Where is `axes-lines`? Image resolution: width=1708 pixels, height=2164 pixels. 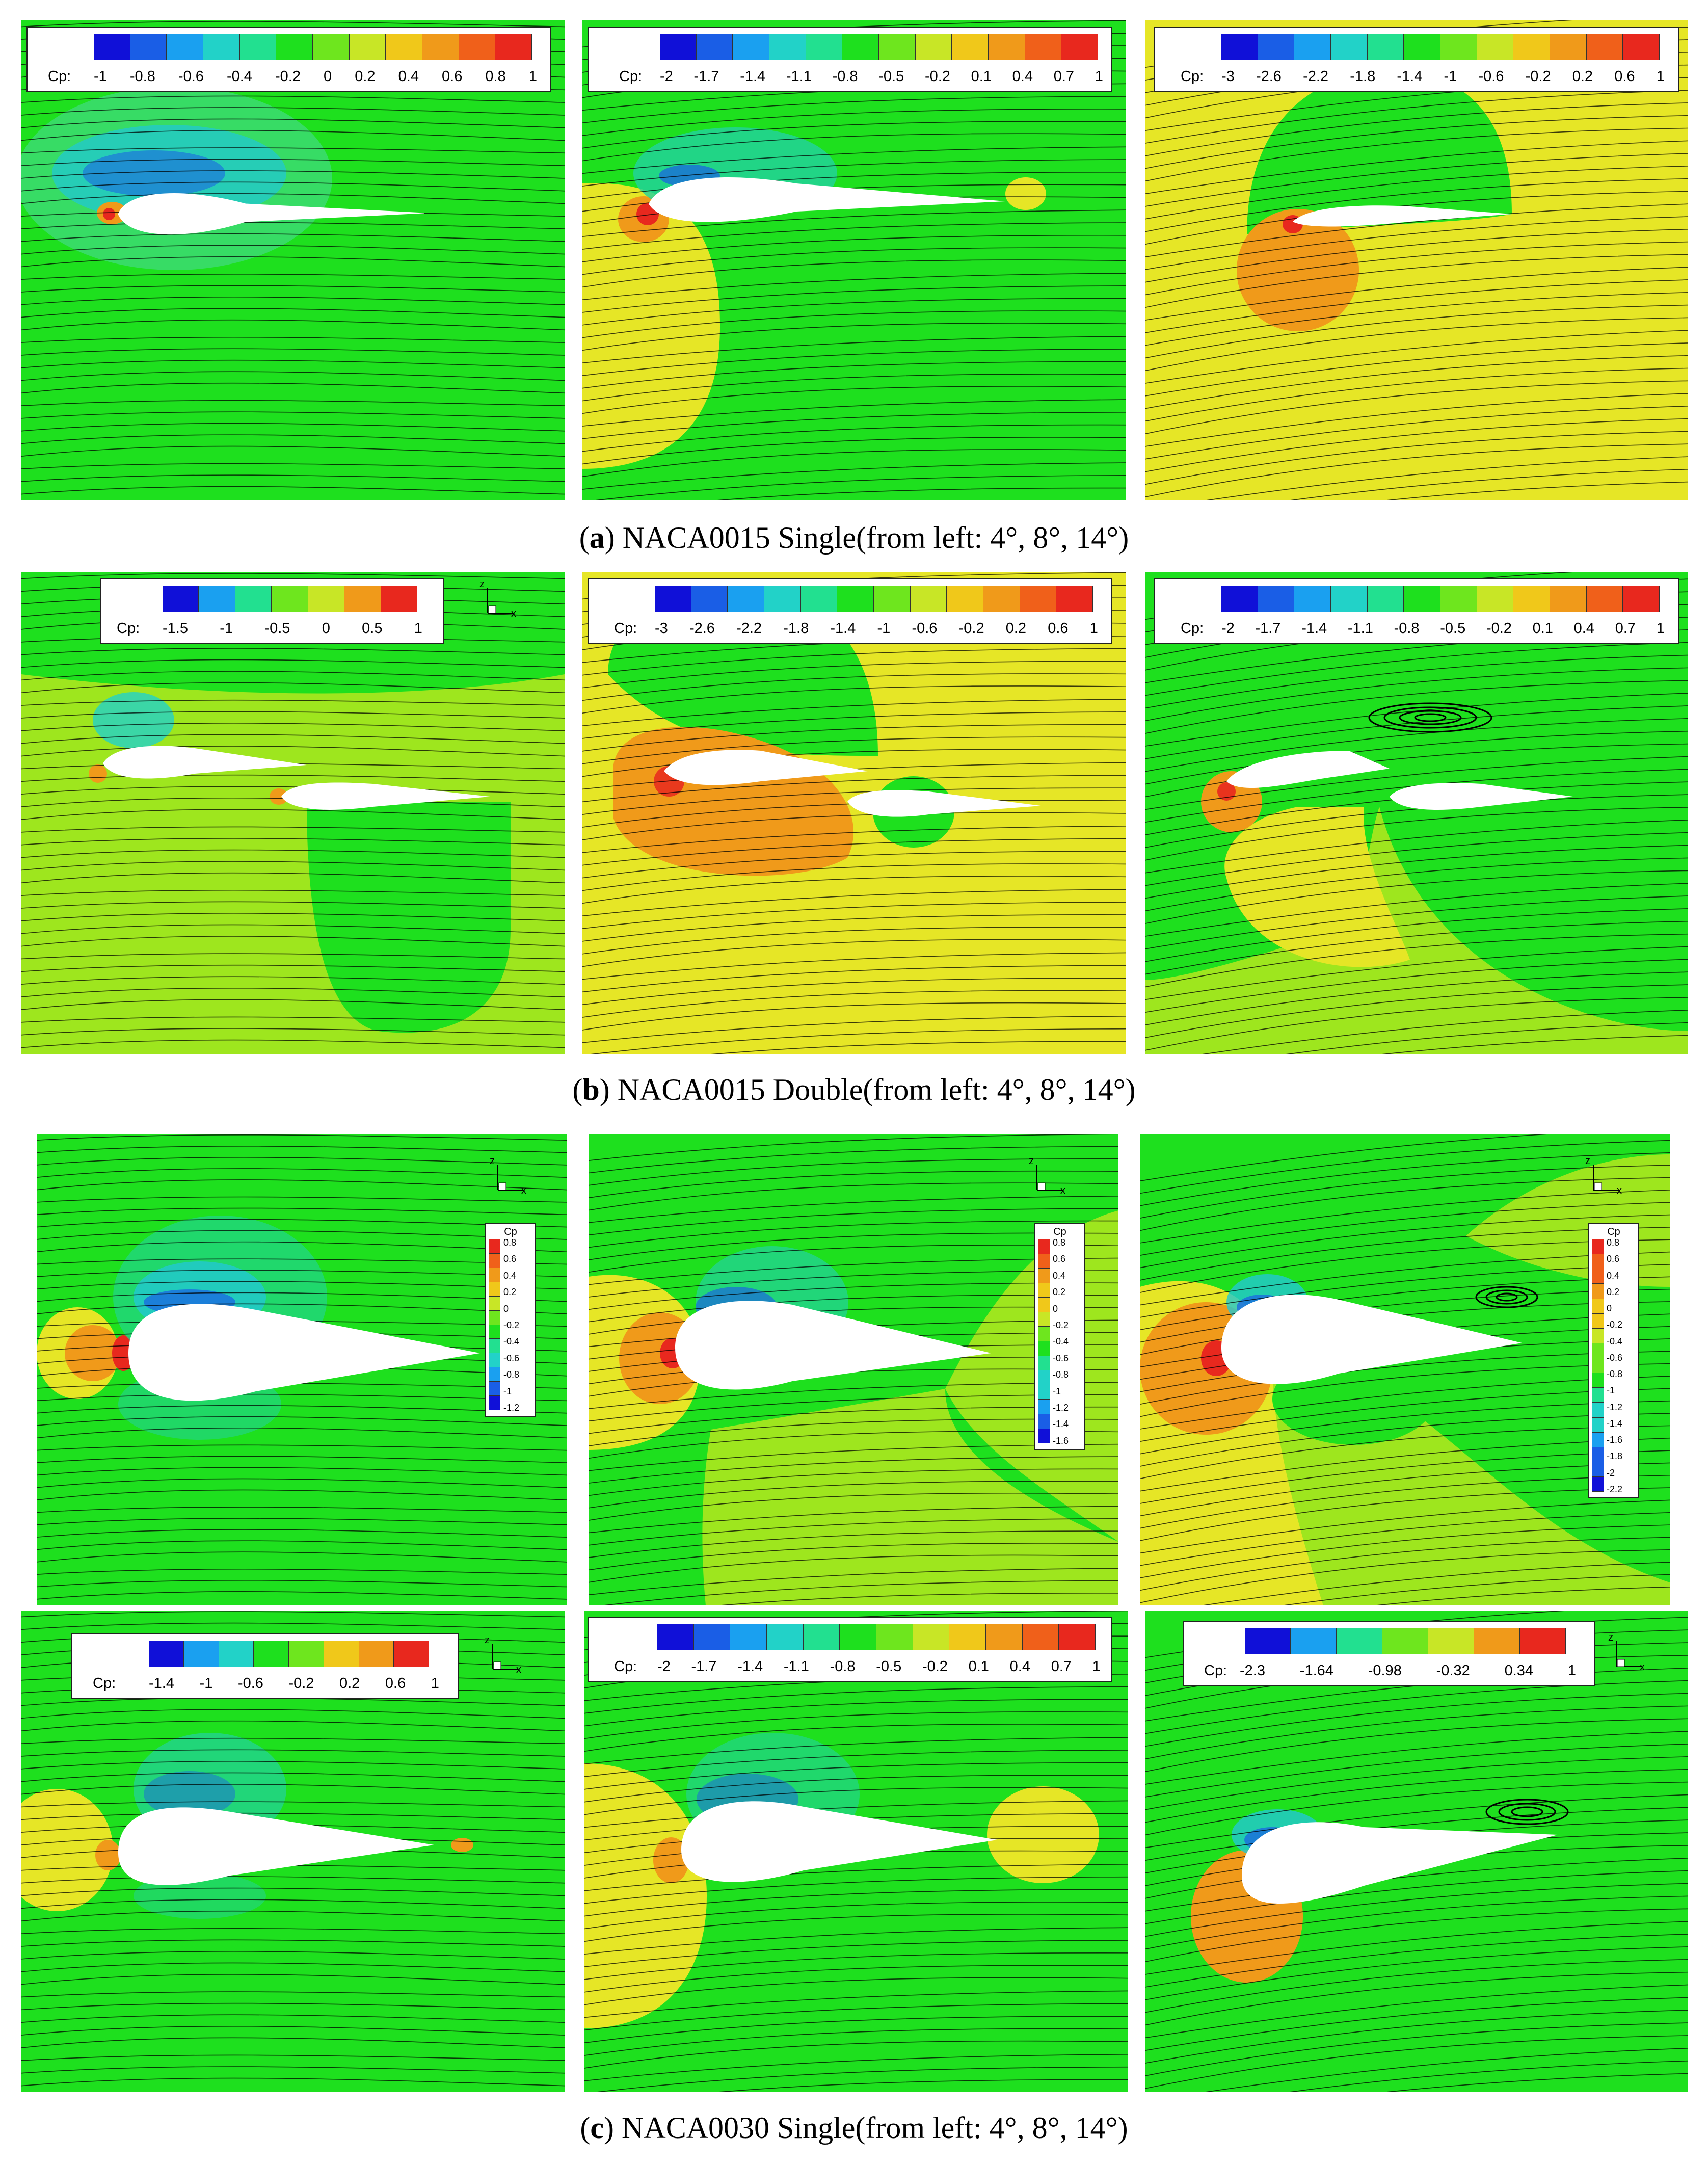
axes-lines is located at coordinates (1049, 1178).